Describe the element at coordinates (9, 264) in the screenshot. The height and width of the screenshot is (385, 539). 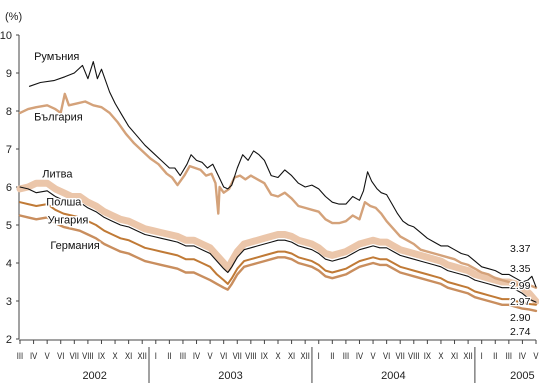
I see `y-tick-label: 4` at that location.